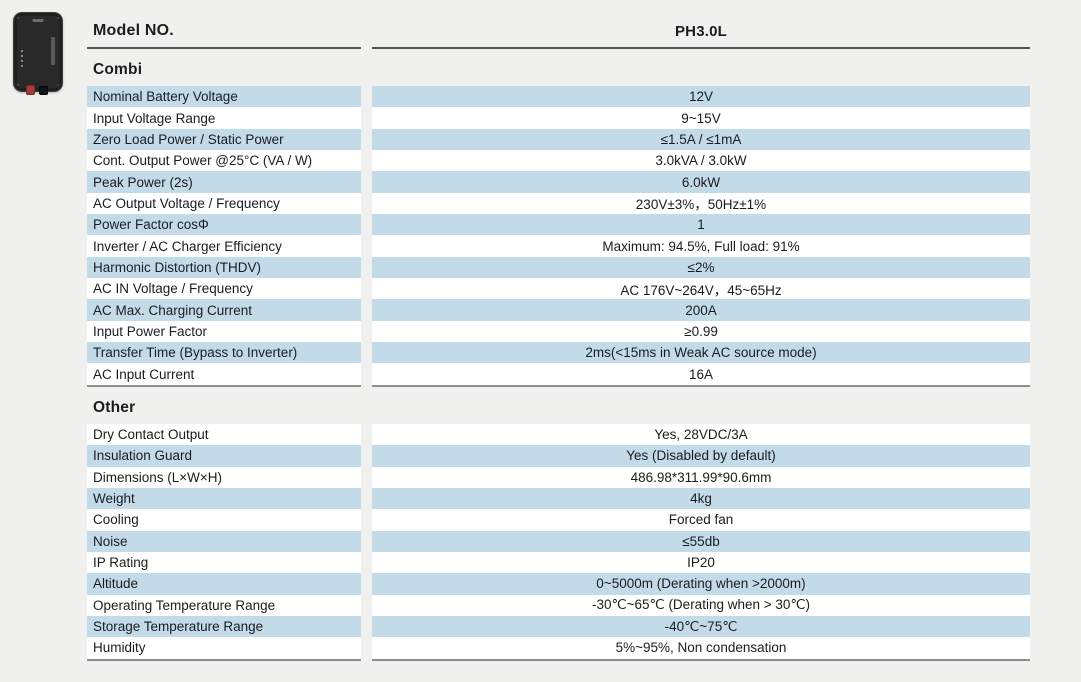  Describe the element at coordinates (224, 182) in the screenshot. I see `spec-label: Peak Power (2s)` at that location.